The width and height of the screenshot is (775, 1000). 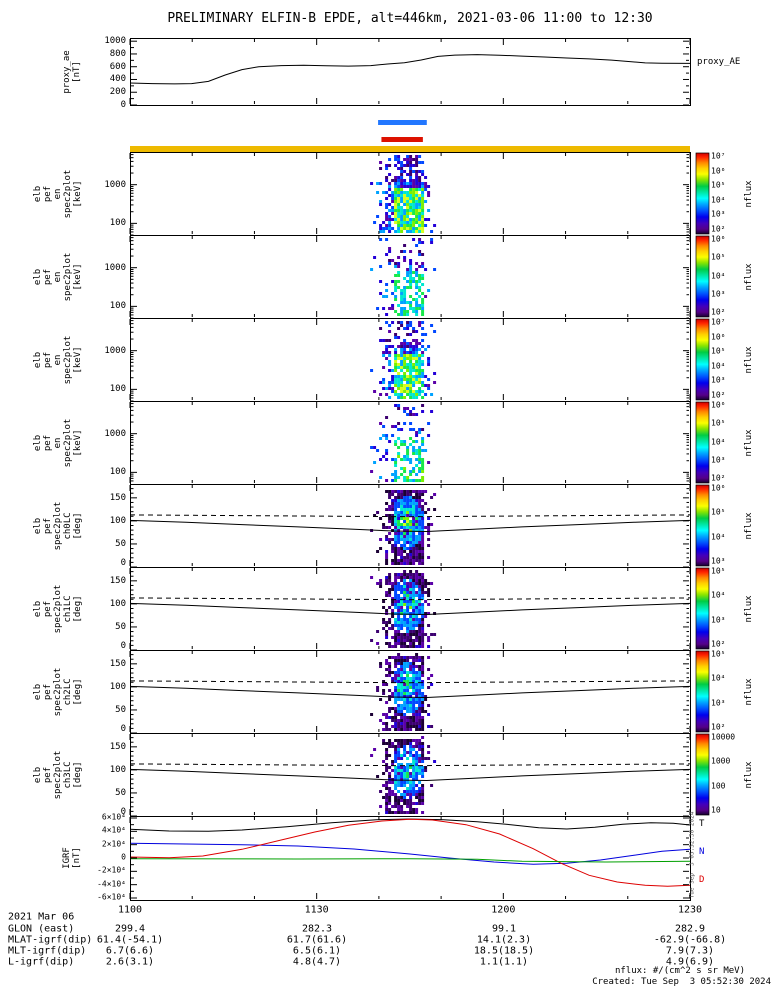 What do you see at coordinates (402, 139) in the screenshot?
I see `red-bar` at bounding box center [402, 139].